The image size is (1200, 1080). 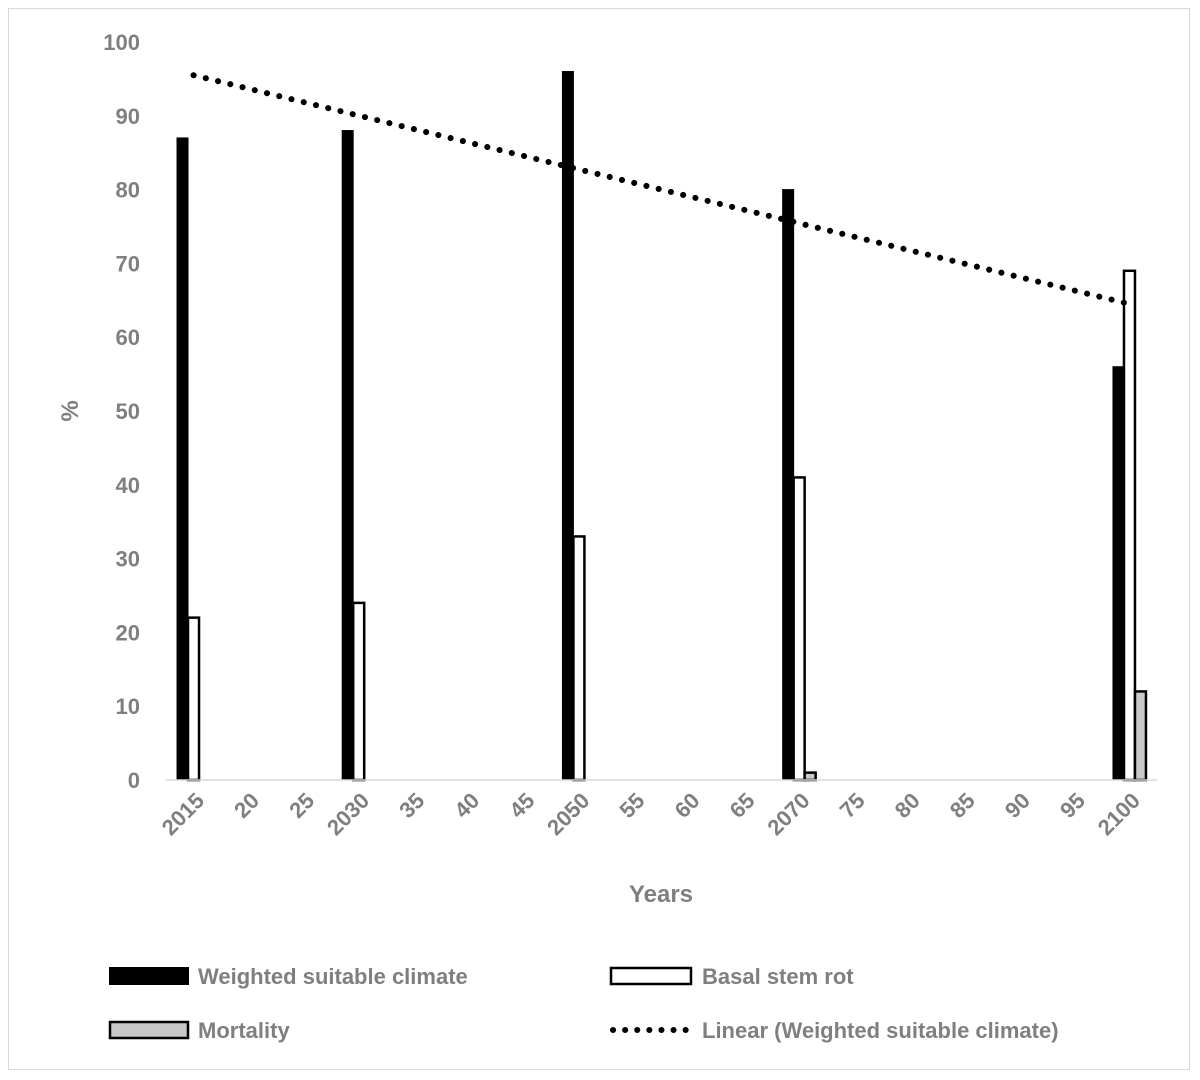 What do you see at coordinates (128, 485) in the screenshot?
I see `y-tick-label: 40` at bounding box center [128, 485].